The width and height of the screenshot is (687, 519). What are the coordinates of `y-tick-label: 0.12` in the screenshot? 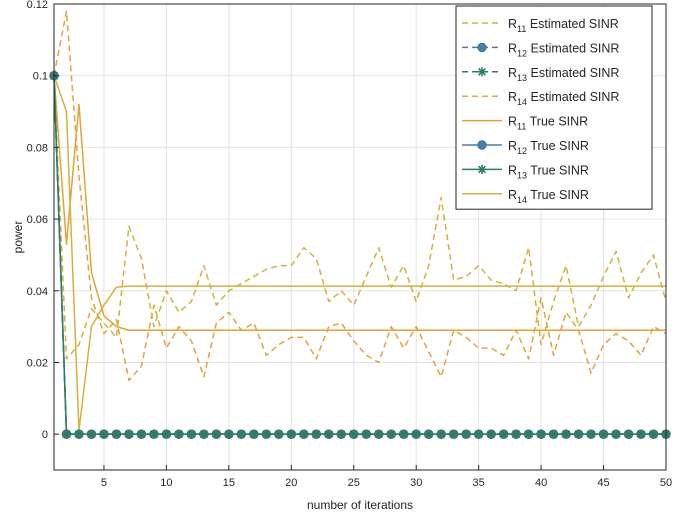 It's located at (37, 5).